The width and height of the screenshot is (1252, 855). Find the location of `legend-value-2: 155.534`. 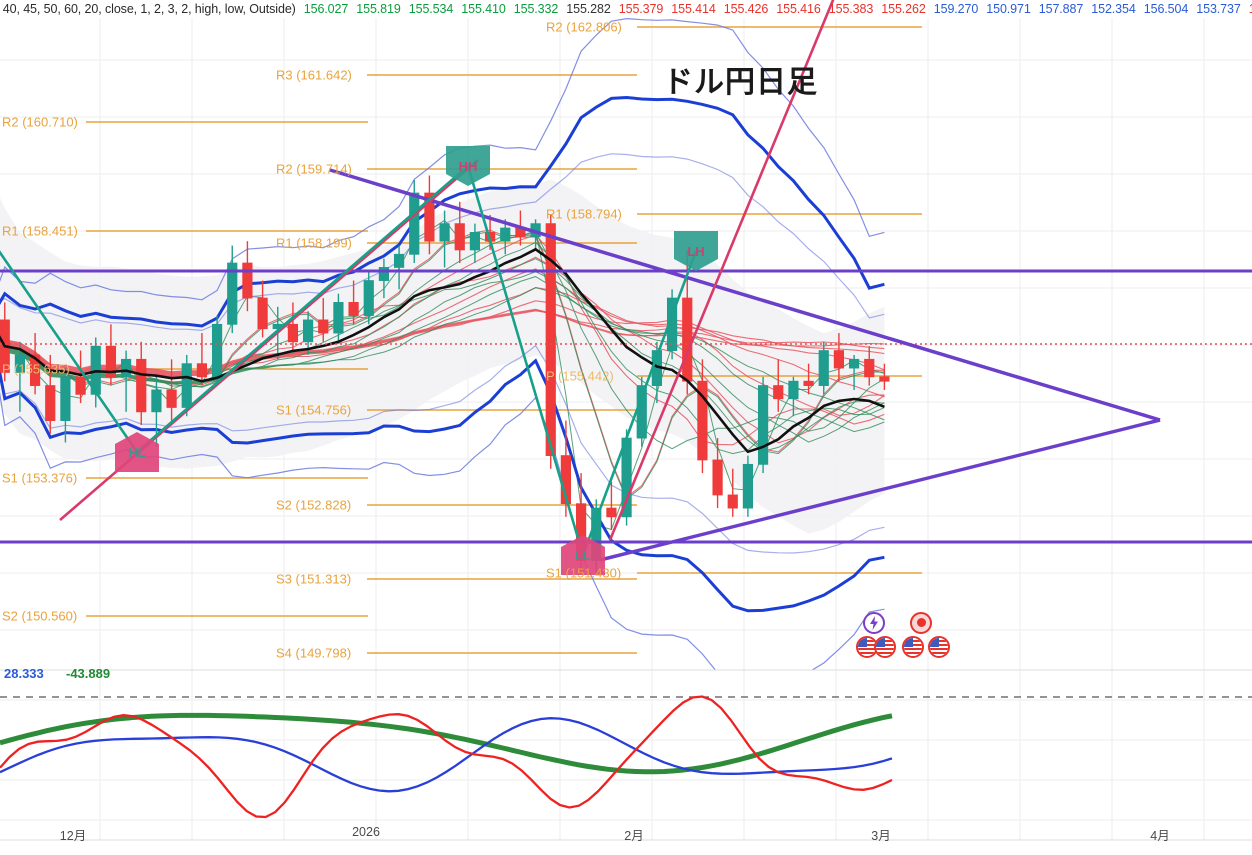

legend-value-2: 155.534 is located at coordinates (431, 9).